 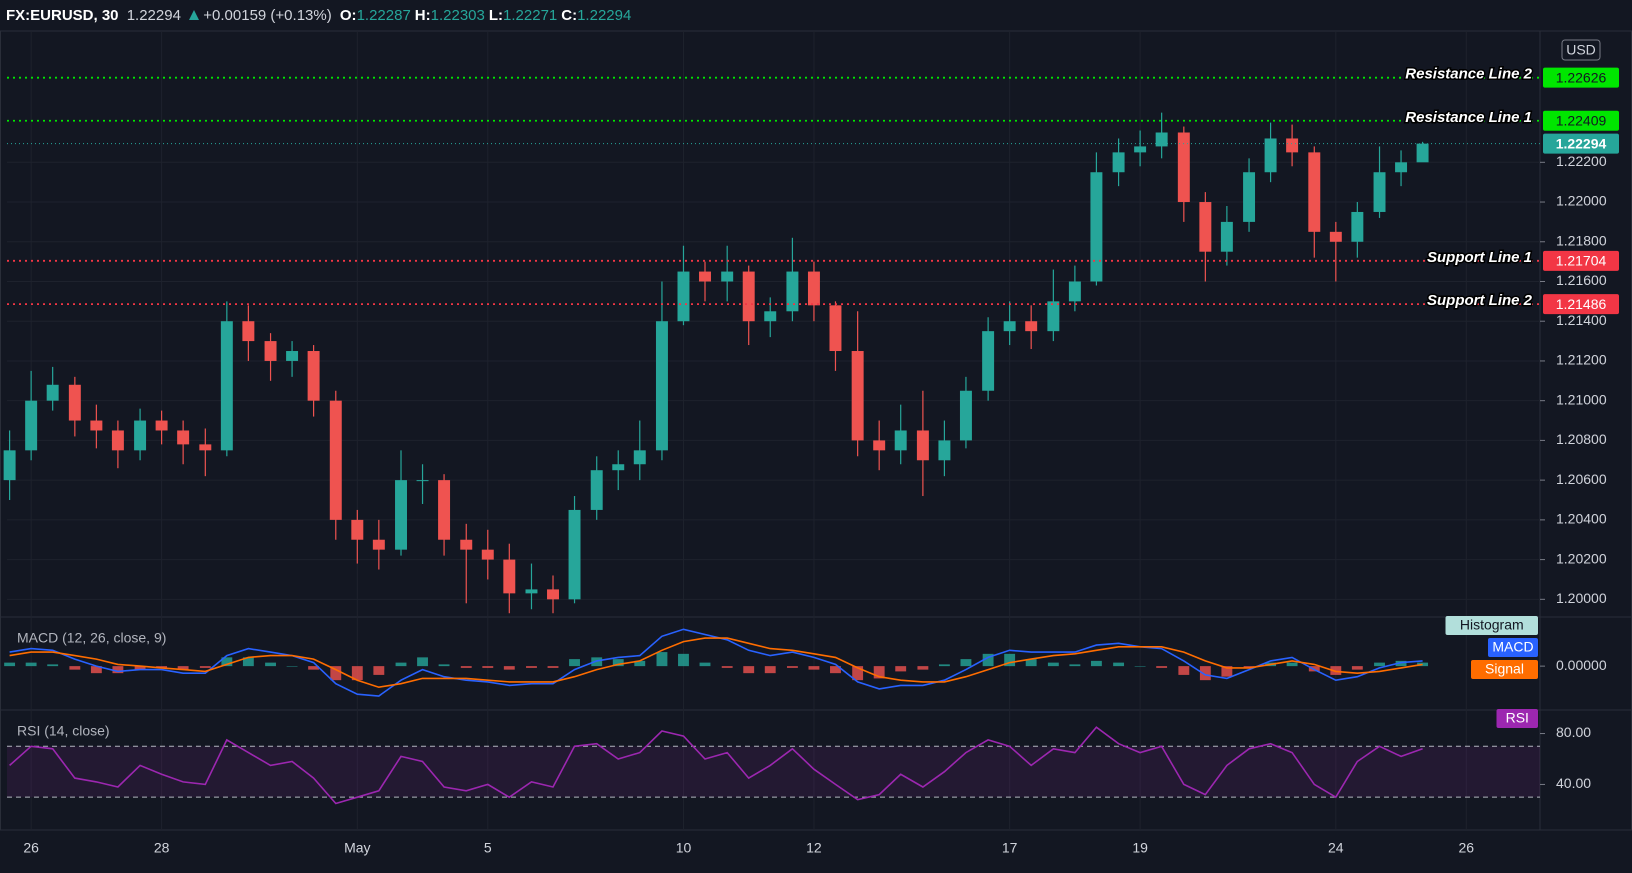 I want to click on x-tick-label: 12, so click(x=814, y=848).